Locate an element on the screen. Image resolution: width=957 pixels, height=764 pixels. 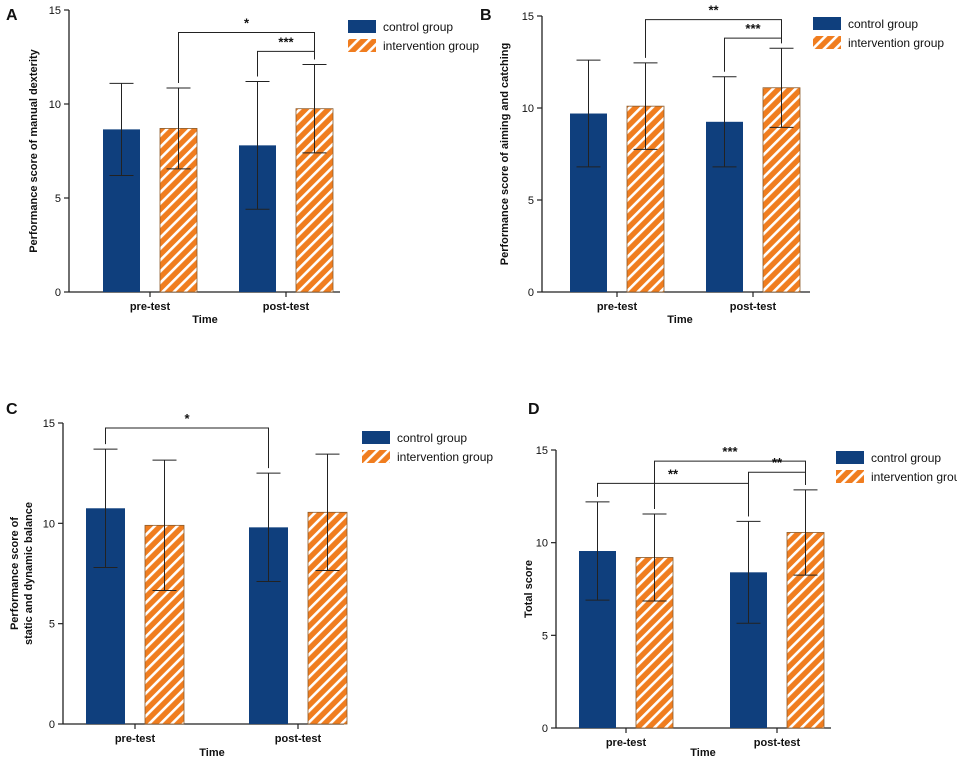
y-axis-title: Performance score of aiming and catching is located at coordinates (505, 154).